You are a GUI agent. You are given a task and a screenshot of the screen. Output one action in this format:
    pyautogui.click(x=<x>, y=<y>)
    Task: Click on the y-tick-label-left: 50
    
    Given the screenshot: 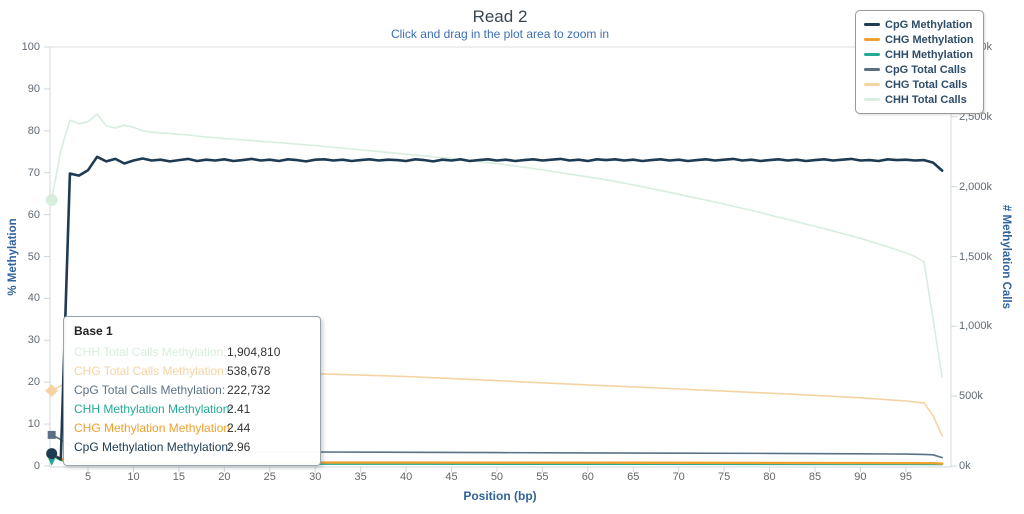 What is the action you would take?
    pyautogui.click(x=33, y=256)
    